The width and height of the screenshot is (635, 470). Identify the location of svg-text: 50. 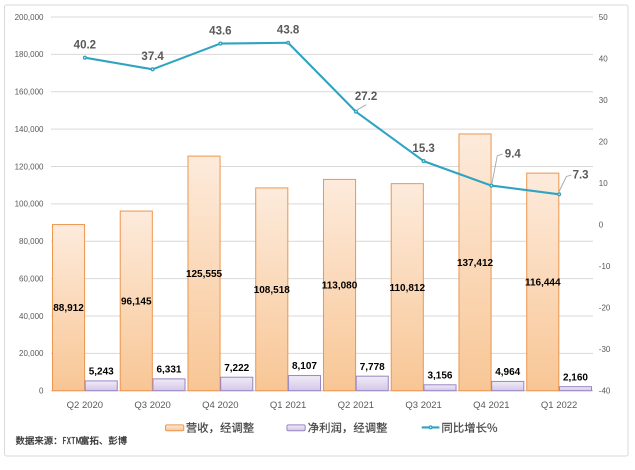
(603, 17).